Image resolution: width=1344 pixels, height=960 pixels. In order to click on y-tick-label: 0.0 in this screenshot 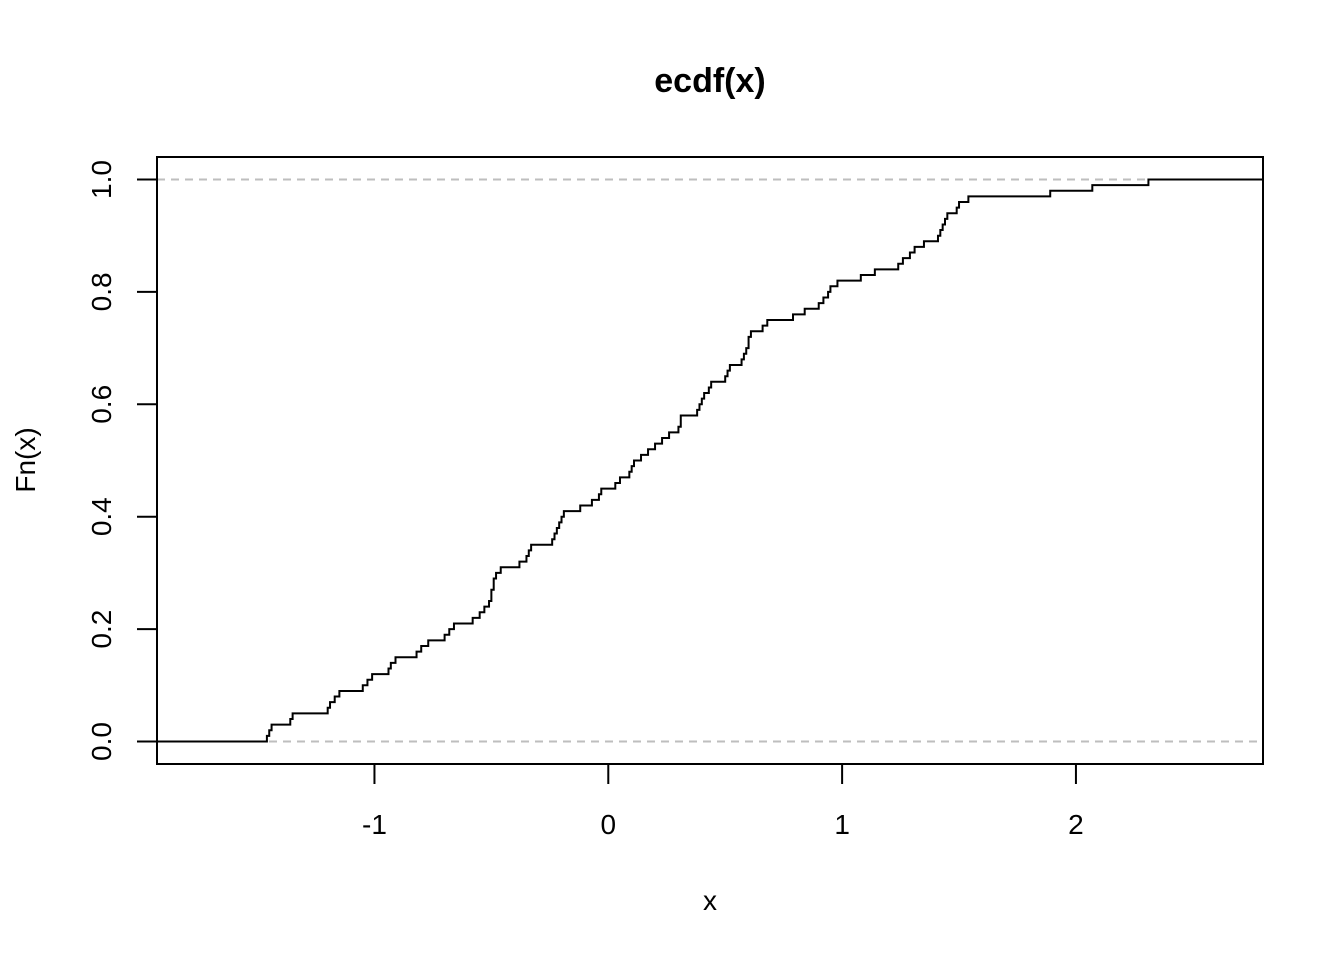, I will do `click(101, 741)`.